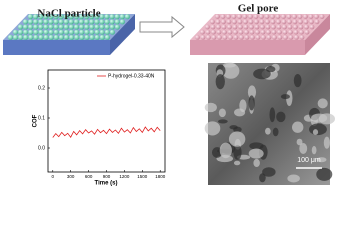  What do you see at coordinates (247, 47) in the screenshot?
I see `gel-slab-front` at bounding box center [247, 47].